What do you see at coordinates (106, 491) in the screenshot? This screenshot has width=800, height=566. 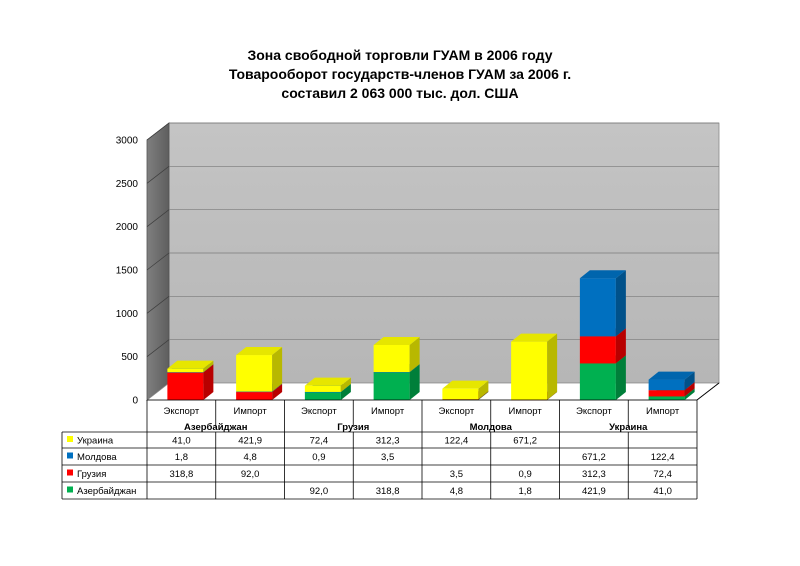 I see `legend-label: Азербайджан` at bounding box center [106, 491].